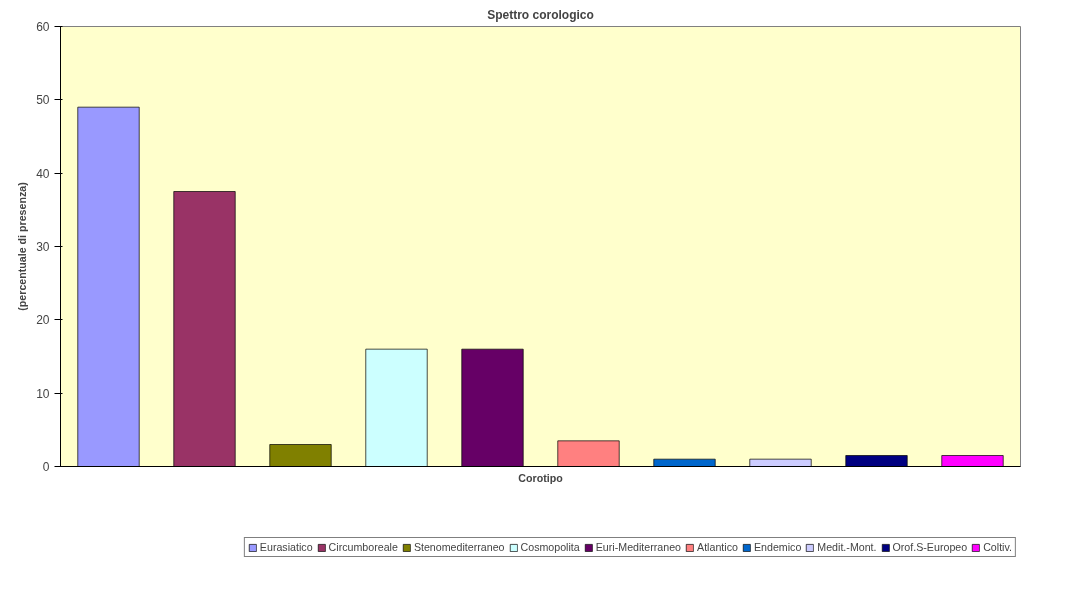 The height and width of the screenshot is (612, 1077). Describe the element at coordinates (286, 547) in the screenshot. I see `legend-label: Eurasiatico` at that location.